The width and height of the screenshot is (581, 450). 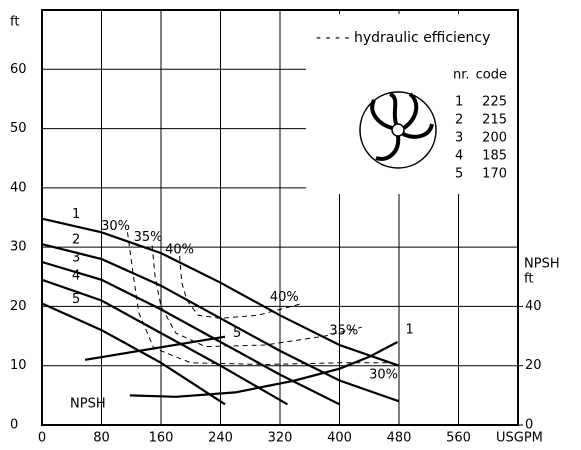 What do you see at coordinates (459, 120) in the screenshot?
I see `table-cell: 2` at bounding box center [459, 120].